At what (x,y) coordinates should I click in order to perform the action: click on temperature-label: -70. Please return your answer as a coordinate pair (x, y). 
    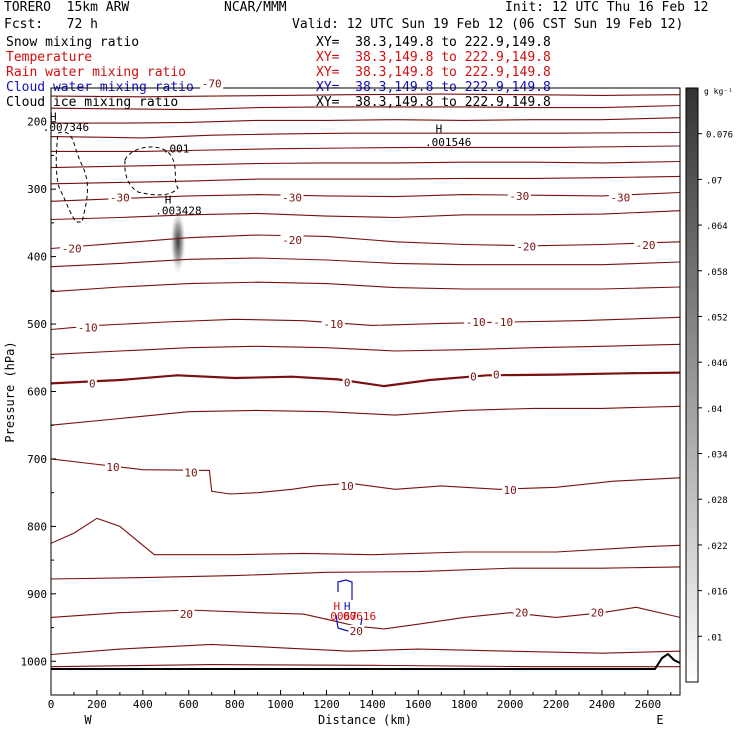
    Looking at the image, I should click on (212, 83).